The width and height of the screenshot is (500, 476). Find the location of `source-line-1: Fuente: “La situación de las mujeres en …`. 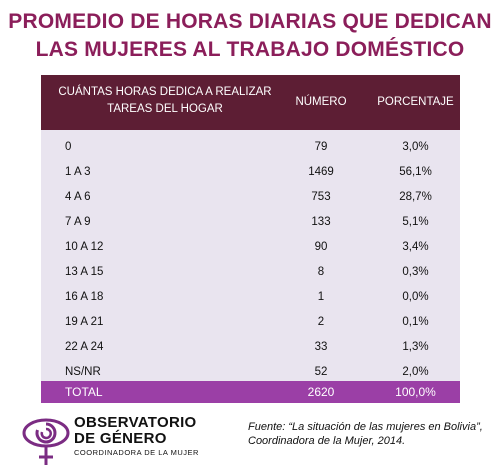

source-line-1: Fuente: “La situación de las mujeres en … is located at coordinates (365, 427).